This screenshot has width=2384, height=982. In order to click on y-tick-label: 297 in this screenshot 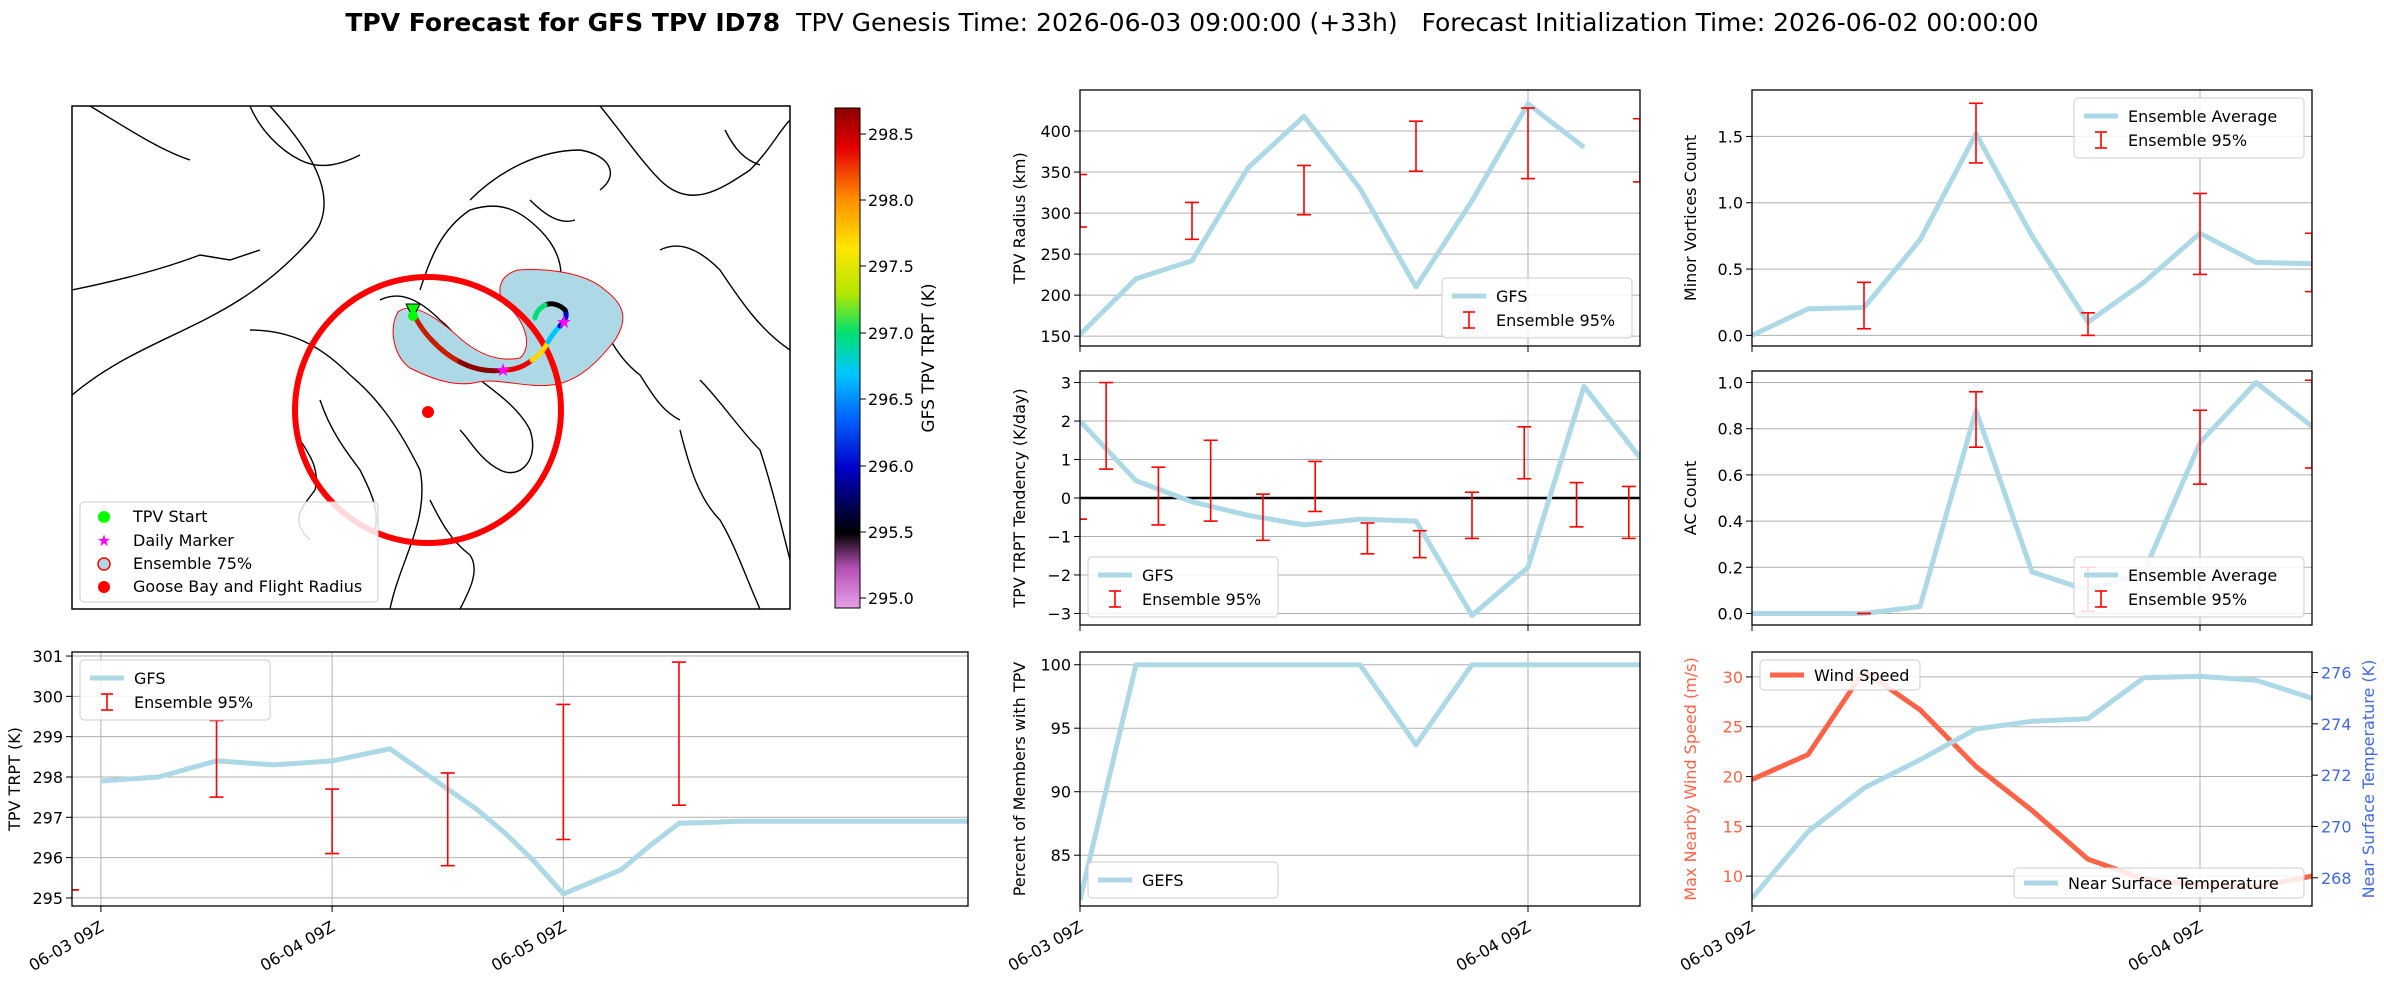, I will do `click(47, 817)`.